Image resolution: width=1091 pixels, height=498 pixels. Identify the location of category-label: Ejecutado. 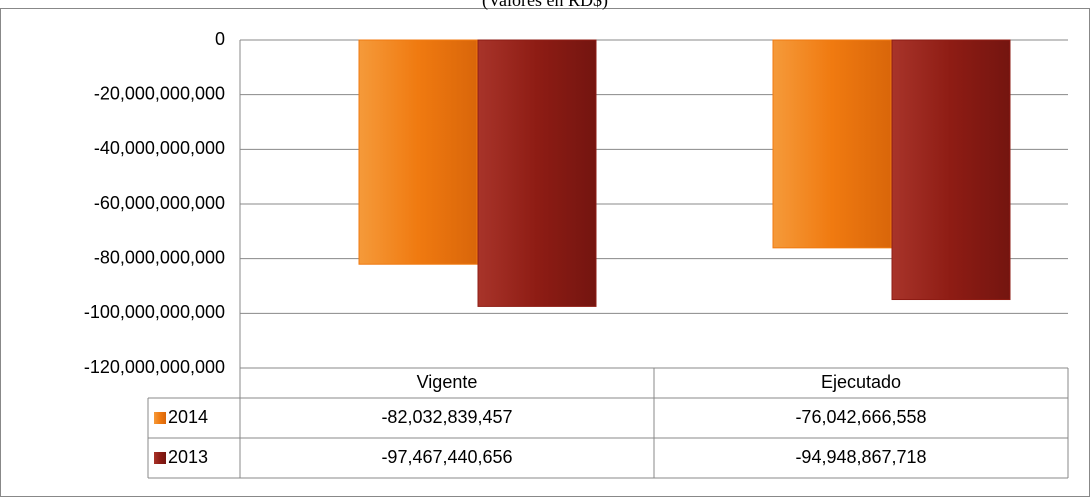
(861, 382).